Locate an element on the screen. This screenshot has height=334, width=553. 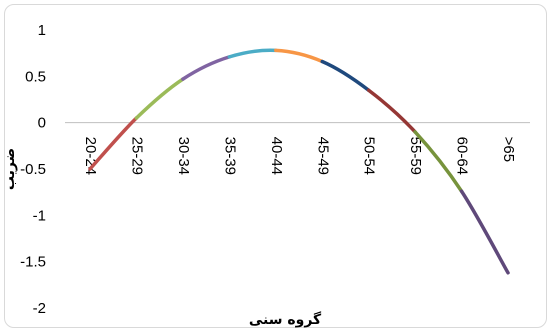
y-tick-label: 0 is located at coordinates (42, 123).